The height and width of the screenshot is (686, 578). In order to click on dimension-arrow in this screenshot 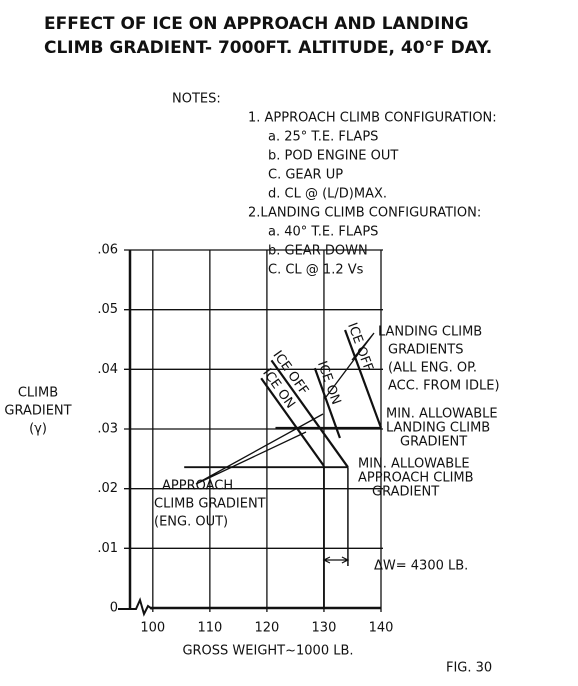, I will do `click(336, 560)`.